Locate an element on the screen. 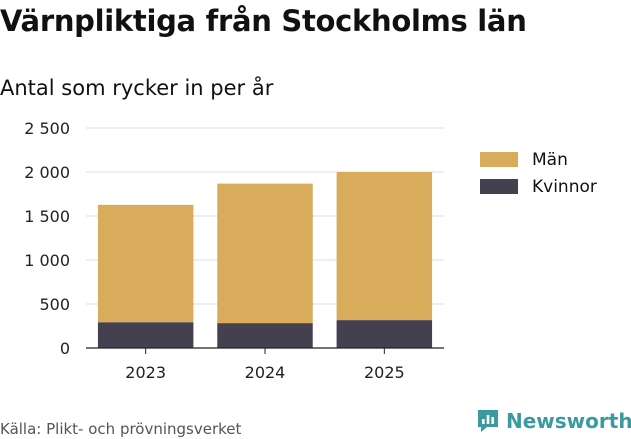 This screenshot has height=439, width=631. brand-name: Newsworthy is located at coordinates (568, 421).